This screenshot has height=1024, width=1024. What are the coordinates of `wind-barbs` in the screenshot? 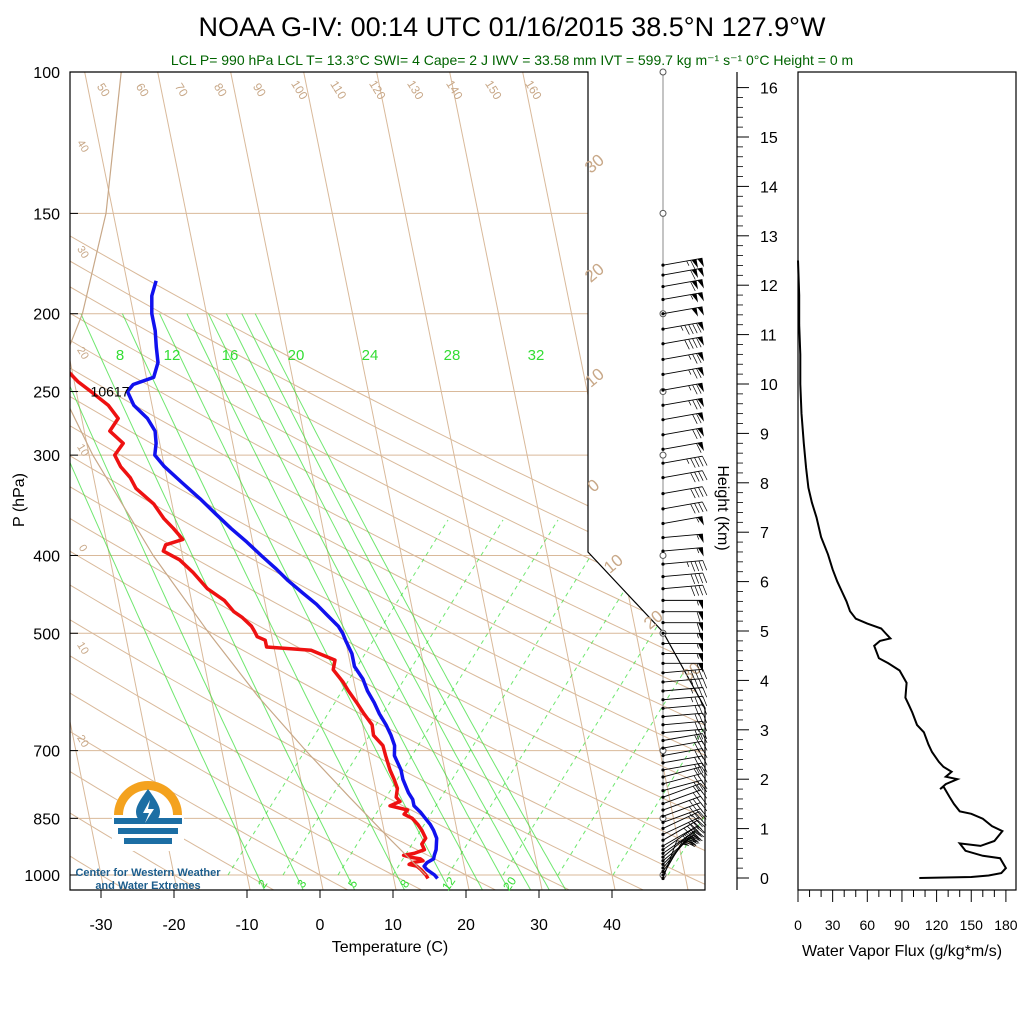 It's located at (683, 474).